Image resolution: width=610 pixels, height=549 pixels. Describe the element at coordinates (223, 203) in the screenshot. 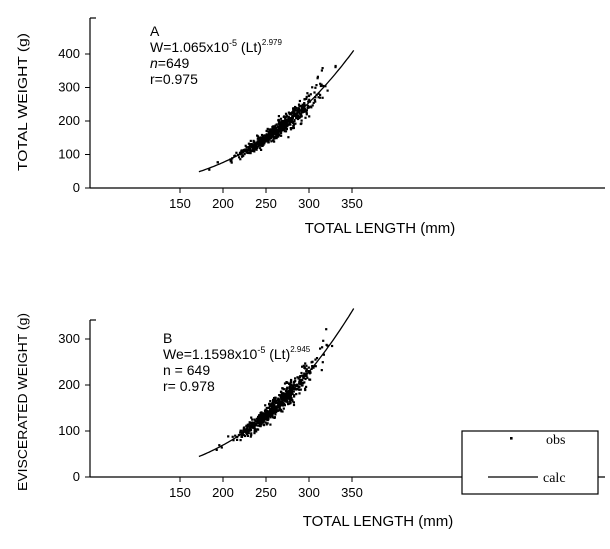

I see `x-tick-label: 200` at that location.